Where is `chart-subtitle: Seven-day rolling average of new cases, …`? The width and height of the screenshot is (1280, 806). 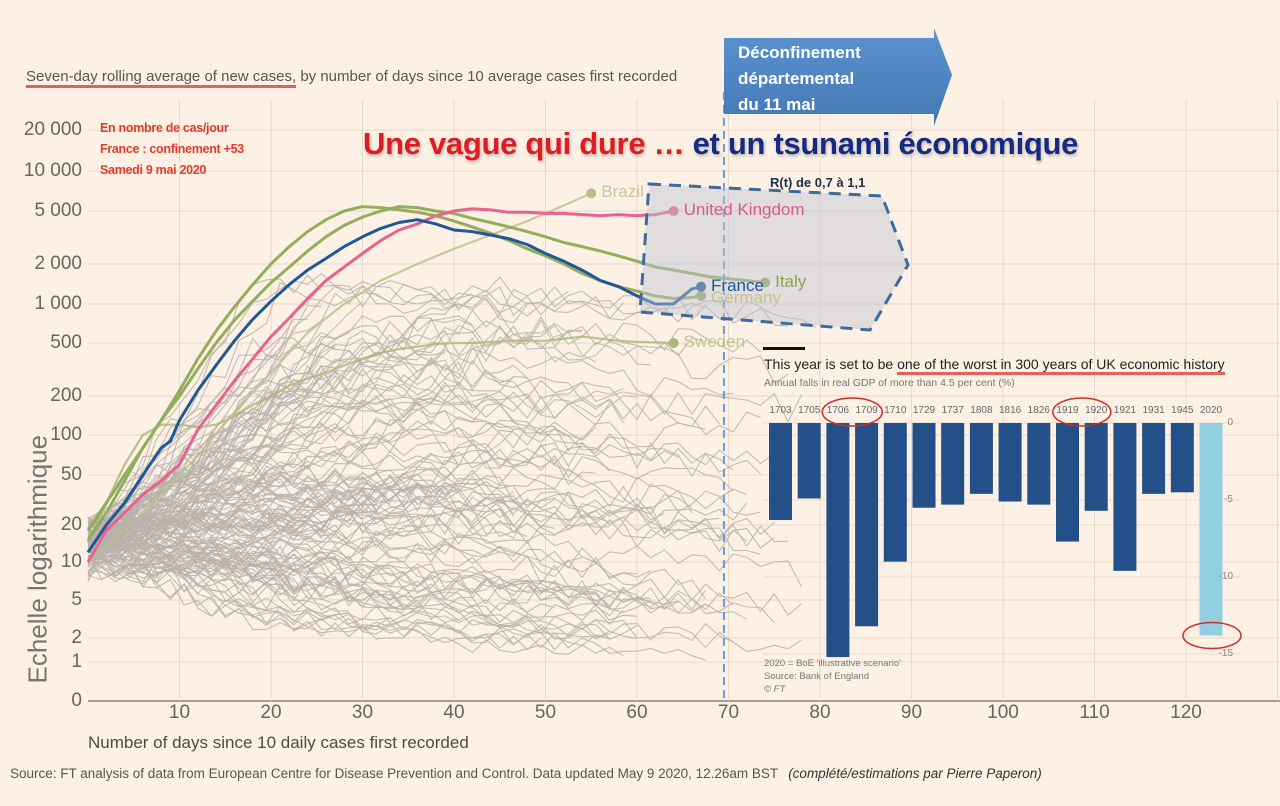 chart-subtitle: Seven-day rolling average of new cases, … is located at coordinates (351, 78).